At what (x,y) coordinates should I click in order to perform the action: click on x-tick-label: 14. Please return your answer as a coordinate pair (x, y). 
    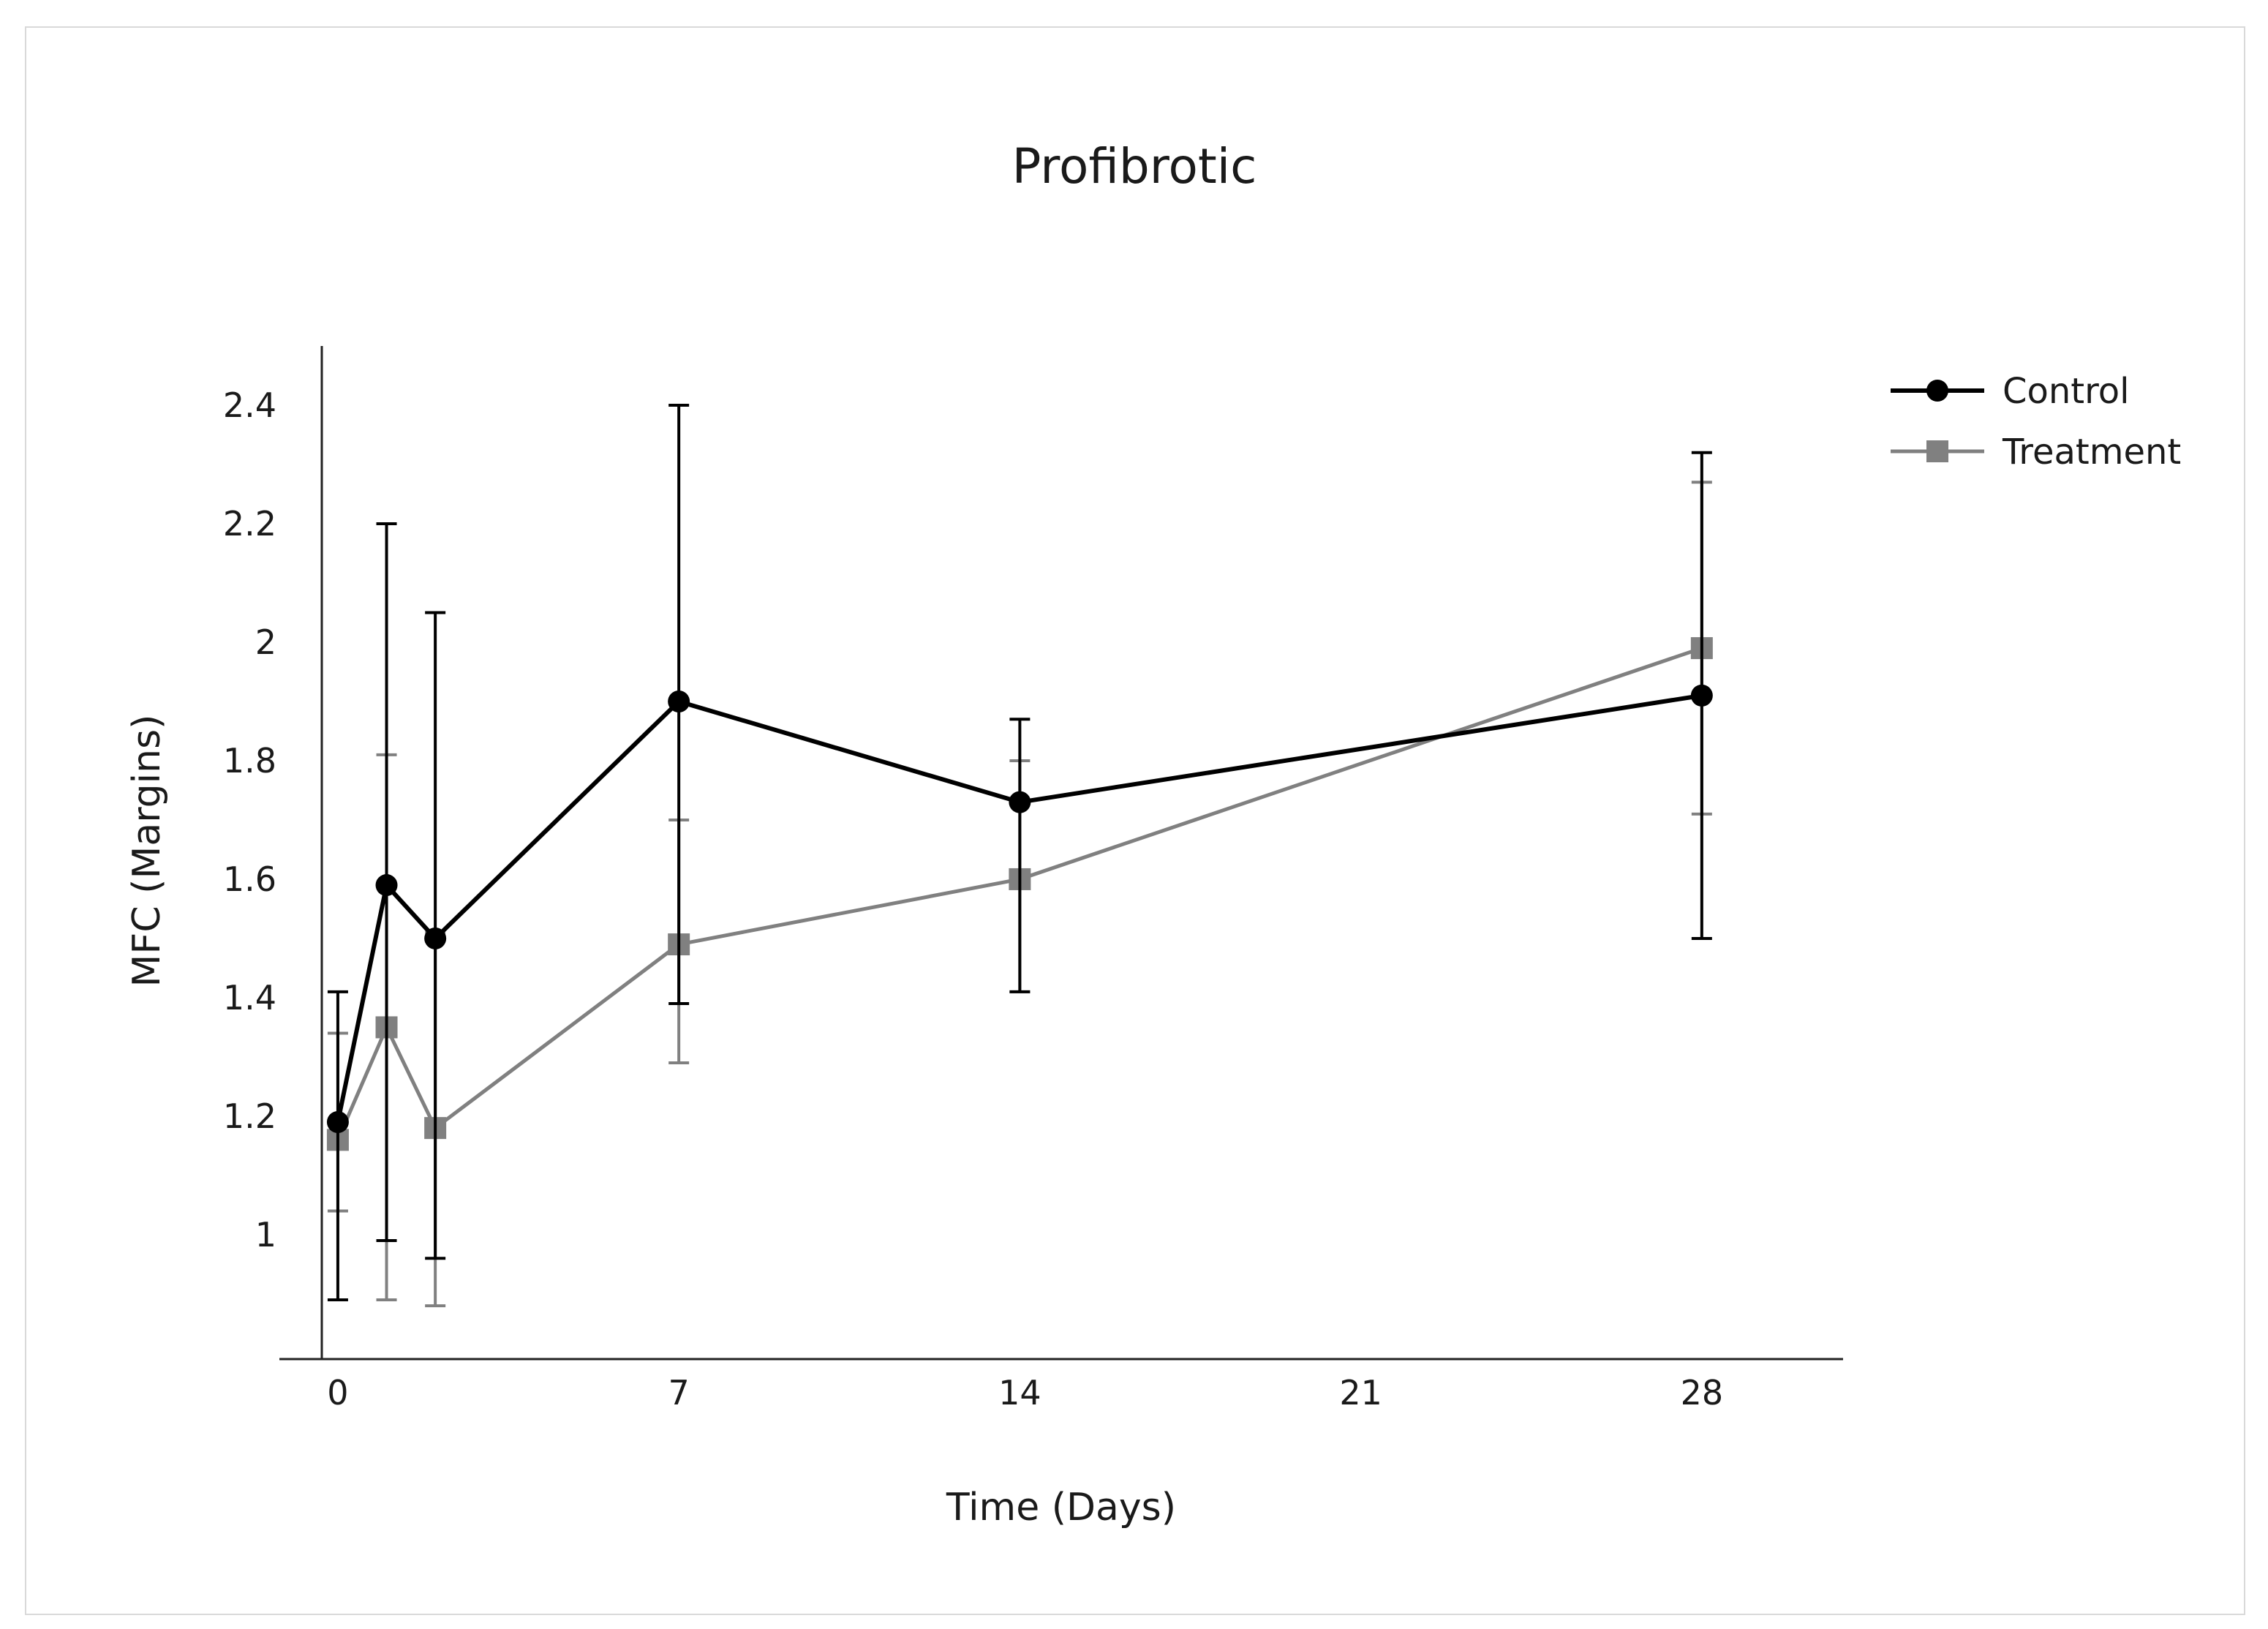
    Looking at the image, I should click on (1019, 1392).